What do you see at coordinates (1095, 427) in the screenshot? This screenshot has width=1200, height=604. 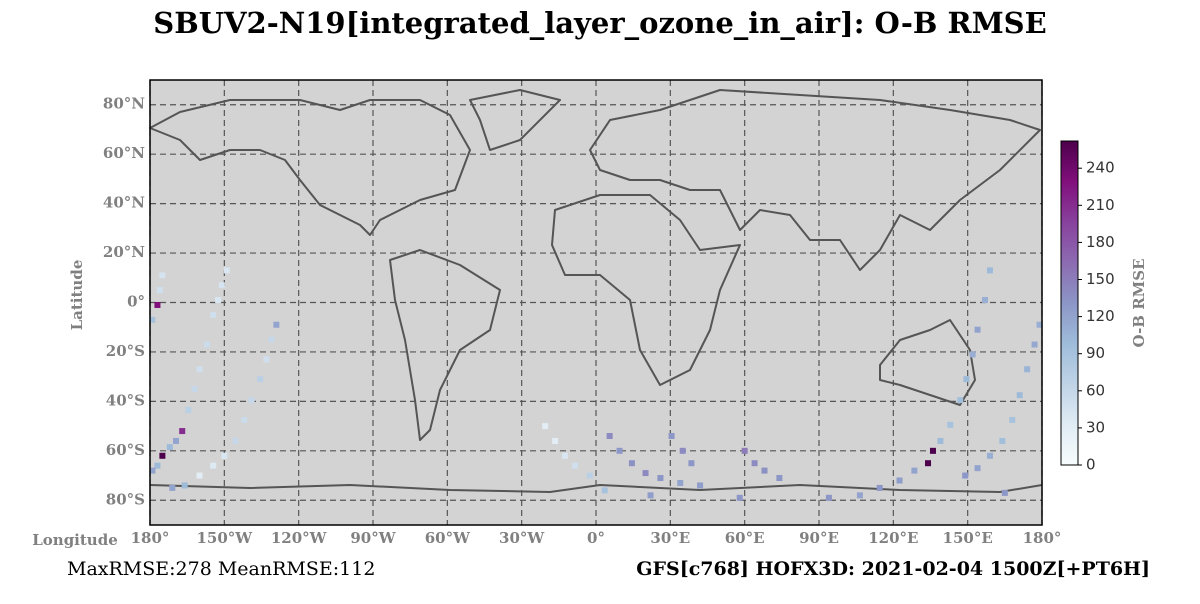 I see `colorbar-tick-label: 30` at bounding box center [1095, 427].